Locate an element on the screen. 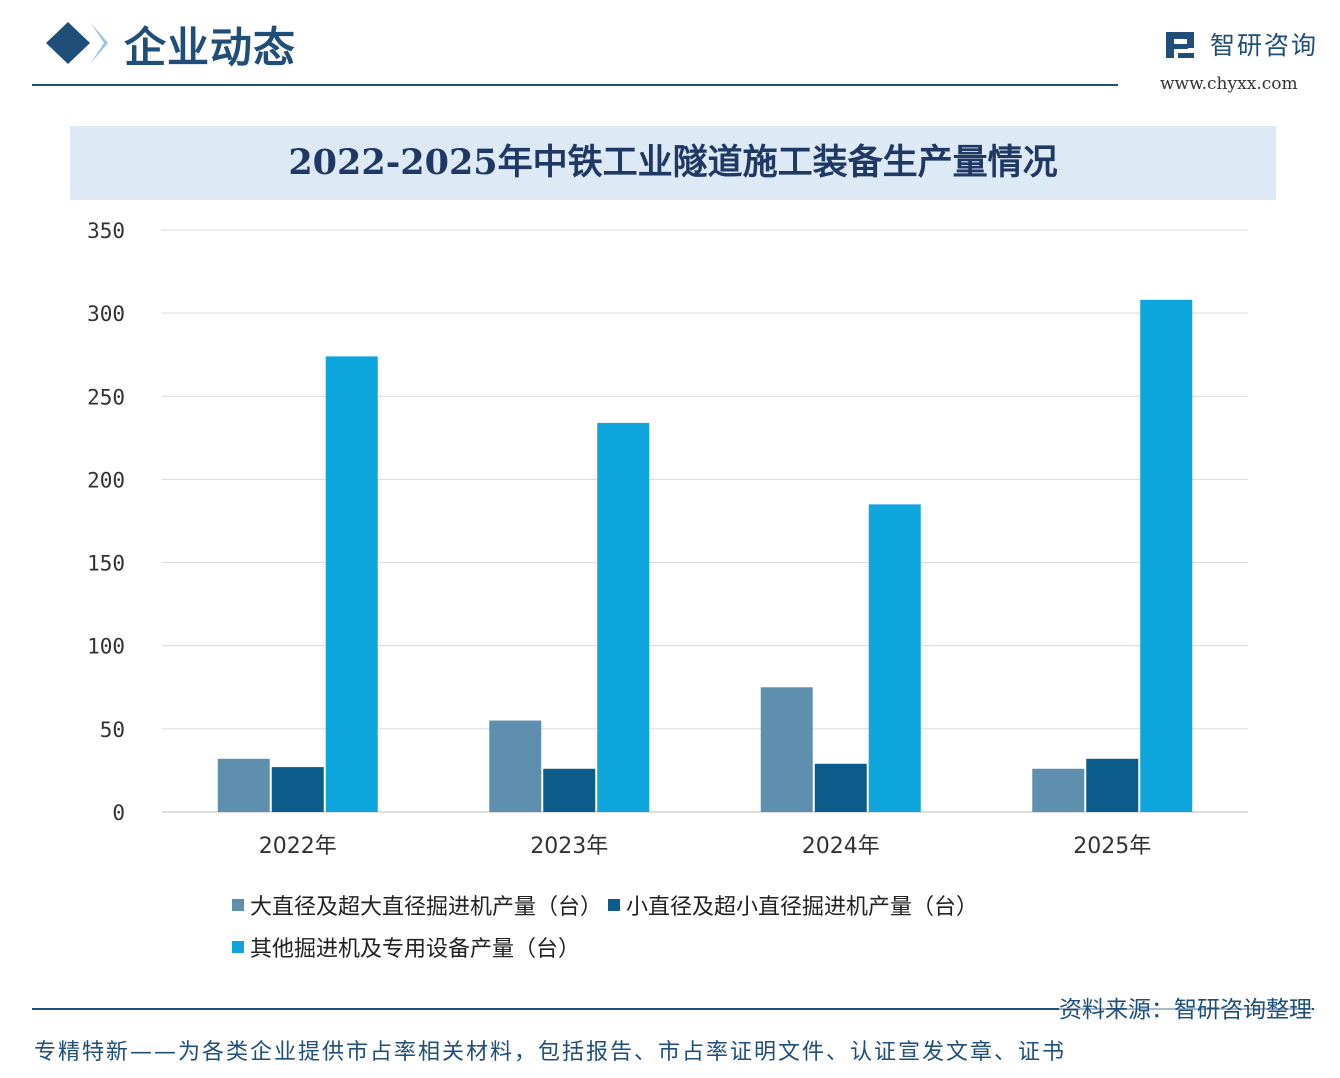  x-tick-label: 2025年 is located at coordinates (1112, 846).